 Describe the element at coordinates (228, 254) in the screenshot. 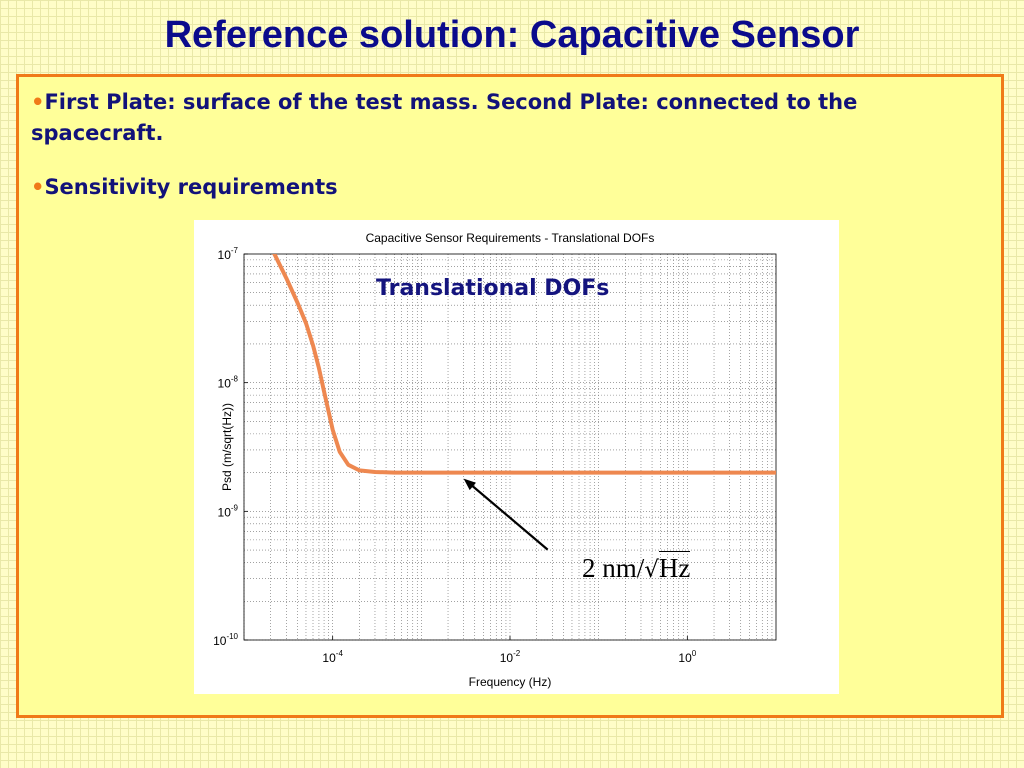

I see `y-tick-label: 10⁻⁷` at that location.